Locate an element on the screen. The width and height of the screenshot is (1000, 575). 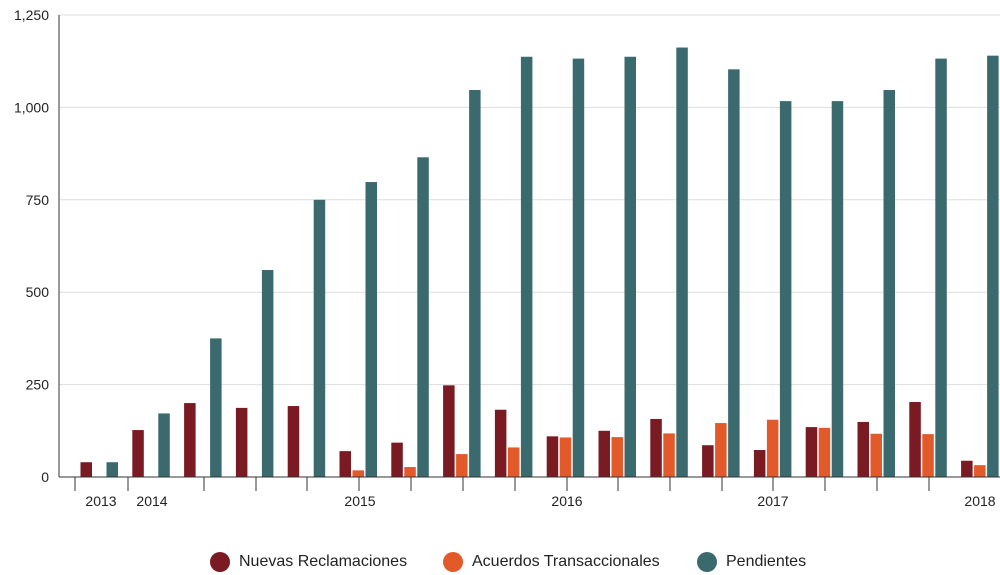
legend-label: Pendientes is located at coordinates (766, 561).